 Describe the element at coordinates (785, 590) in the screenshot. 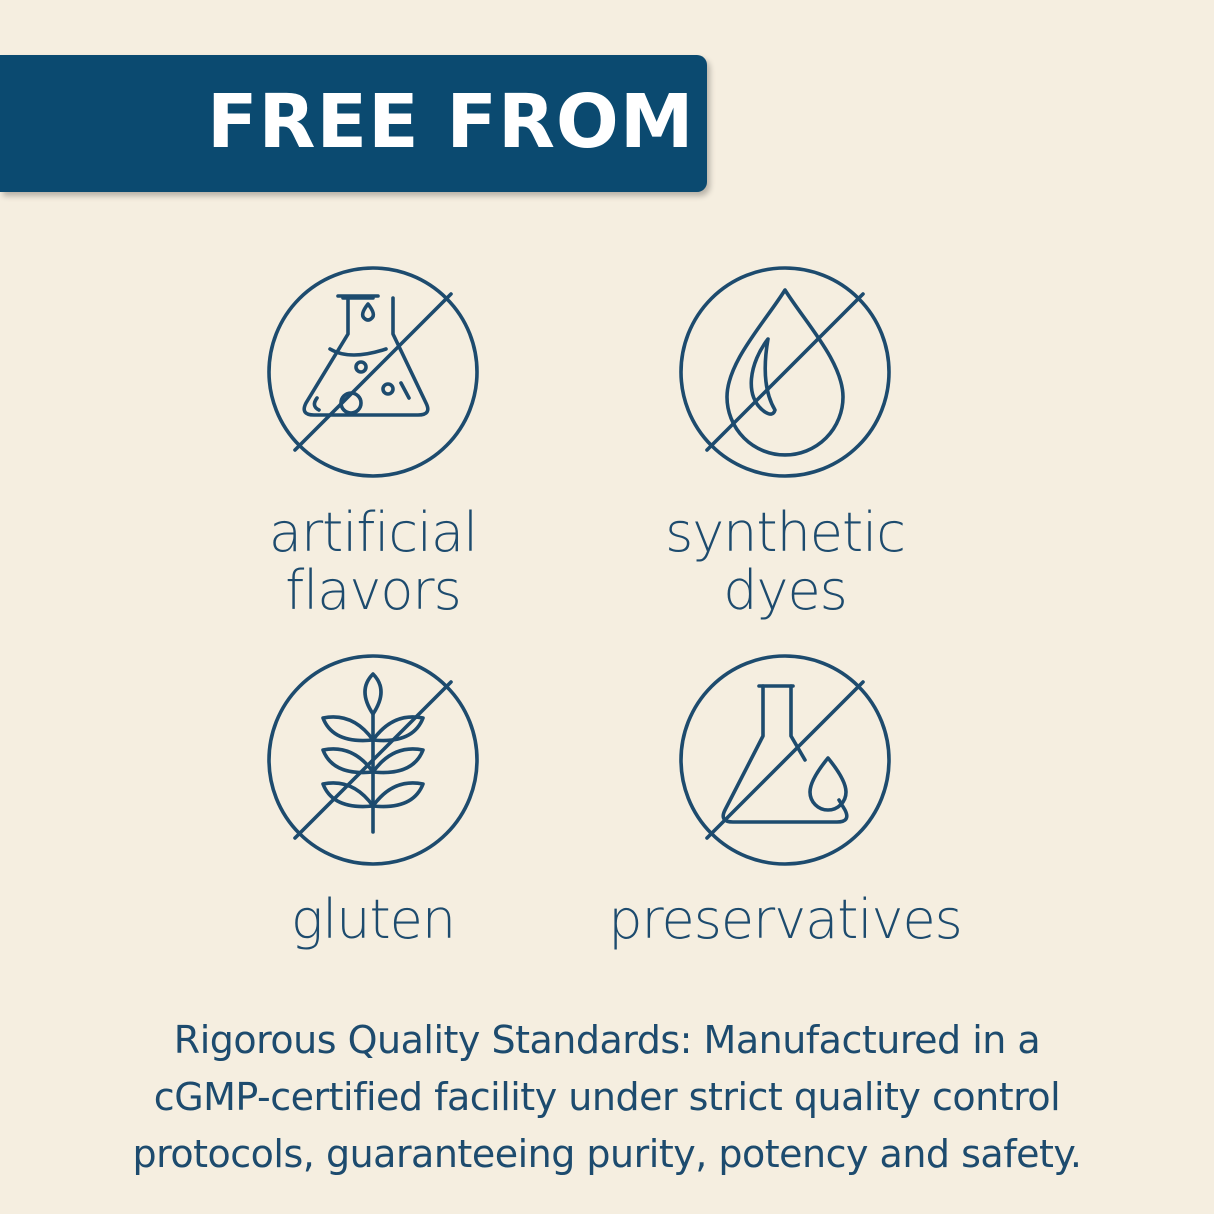

I see `label-line: dyes` at that location.